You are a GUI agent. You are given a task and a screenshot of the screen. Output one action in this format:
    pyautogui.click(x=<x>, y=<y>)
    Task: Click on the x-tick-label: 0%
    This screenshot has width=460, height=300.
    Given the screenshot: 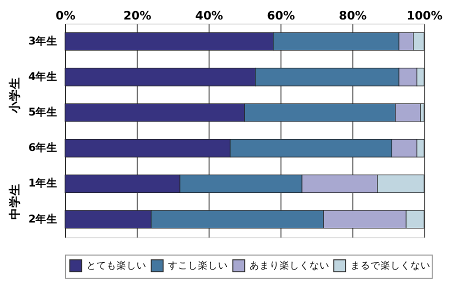 What is the action you would take?
    pyautogui.click(x=66, y=15)
    